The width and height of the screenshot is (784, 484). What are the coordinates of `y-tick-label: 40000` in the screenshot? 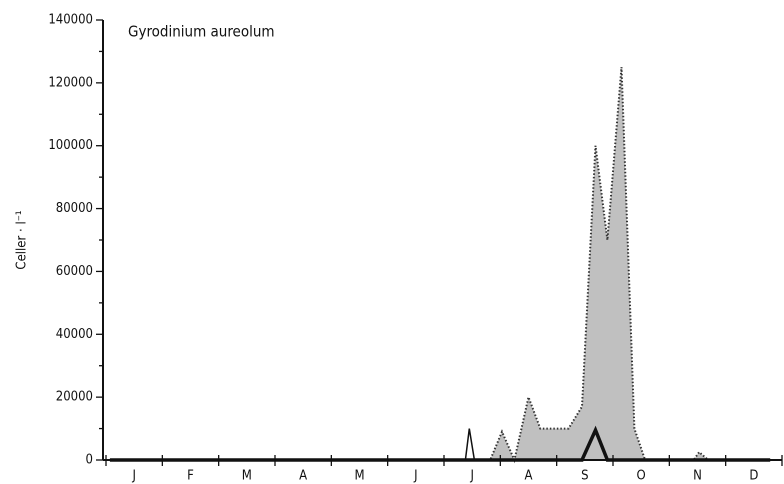 It's located at (74, 334).